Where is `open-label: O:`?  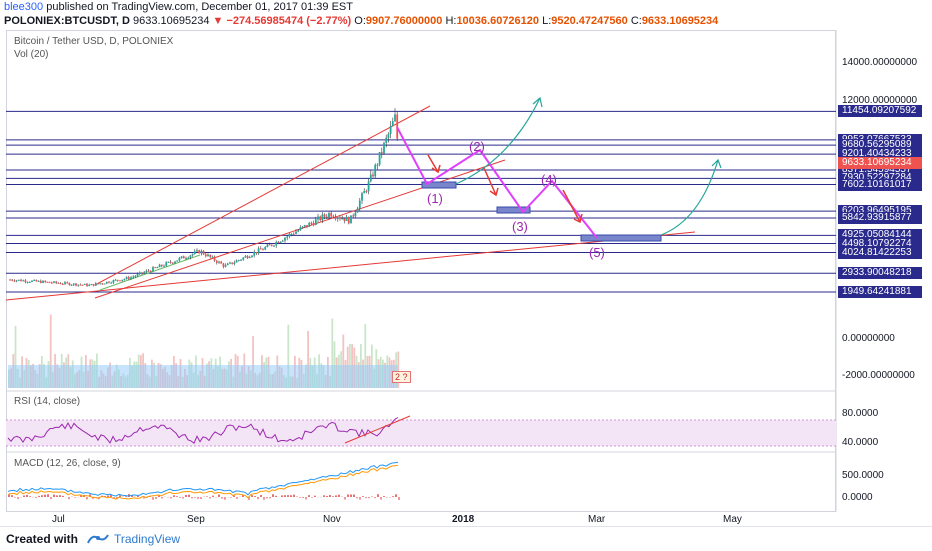 open-label: O: is located at coordinates (360, 21).